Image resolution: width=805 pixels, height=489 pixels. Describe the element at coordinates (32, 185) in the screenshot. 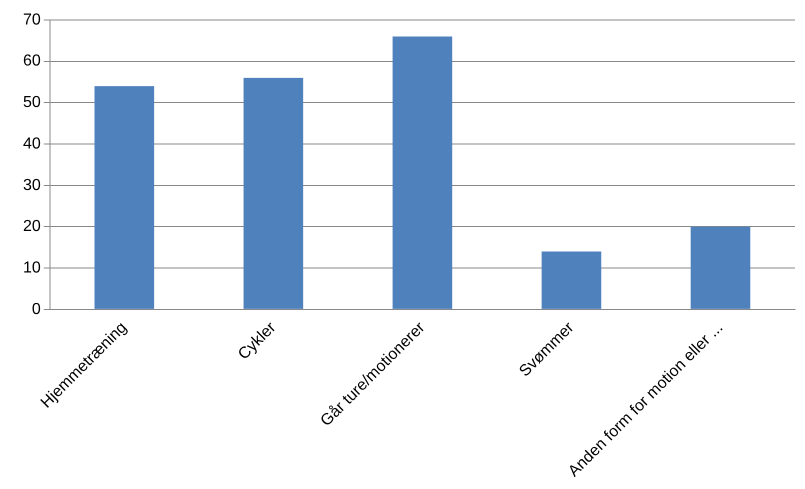

I see `y-tick-label: 30` at that location.